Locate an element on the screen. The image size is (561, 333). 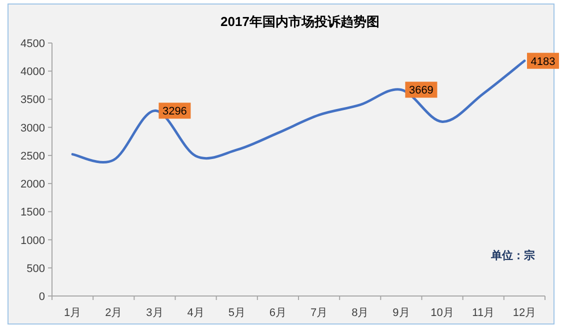
y-tick-label: 500 is located at coordinates (35, 268).